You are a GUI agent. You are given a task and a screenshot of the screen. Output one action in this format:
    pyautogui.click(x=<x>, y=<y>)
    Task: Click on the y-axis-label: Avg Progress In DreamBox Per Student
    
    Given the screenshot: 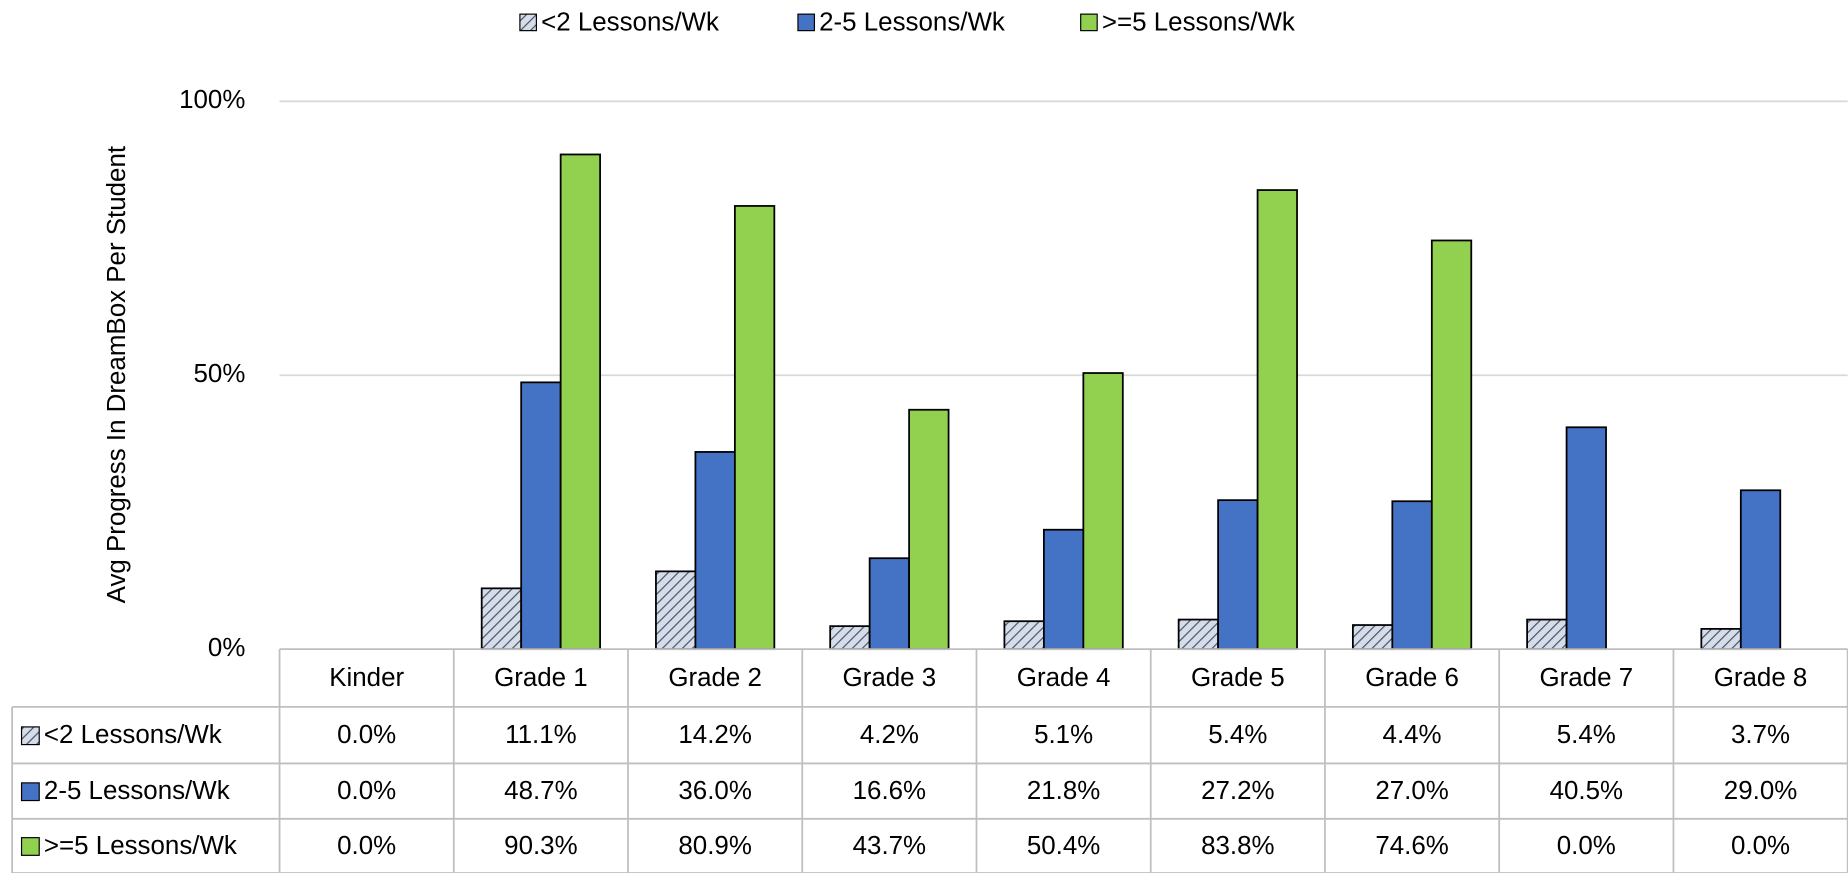 What is the action you would take?
    pyautogui.click(x=117, y=374)
    